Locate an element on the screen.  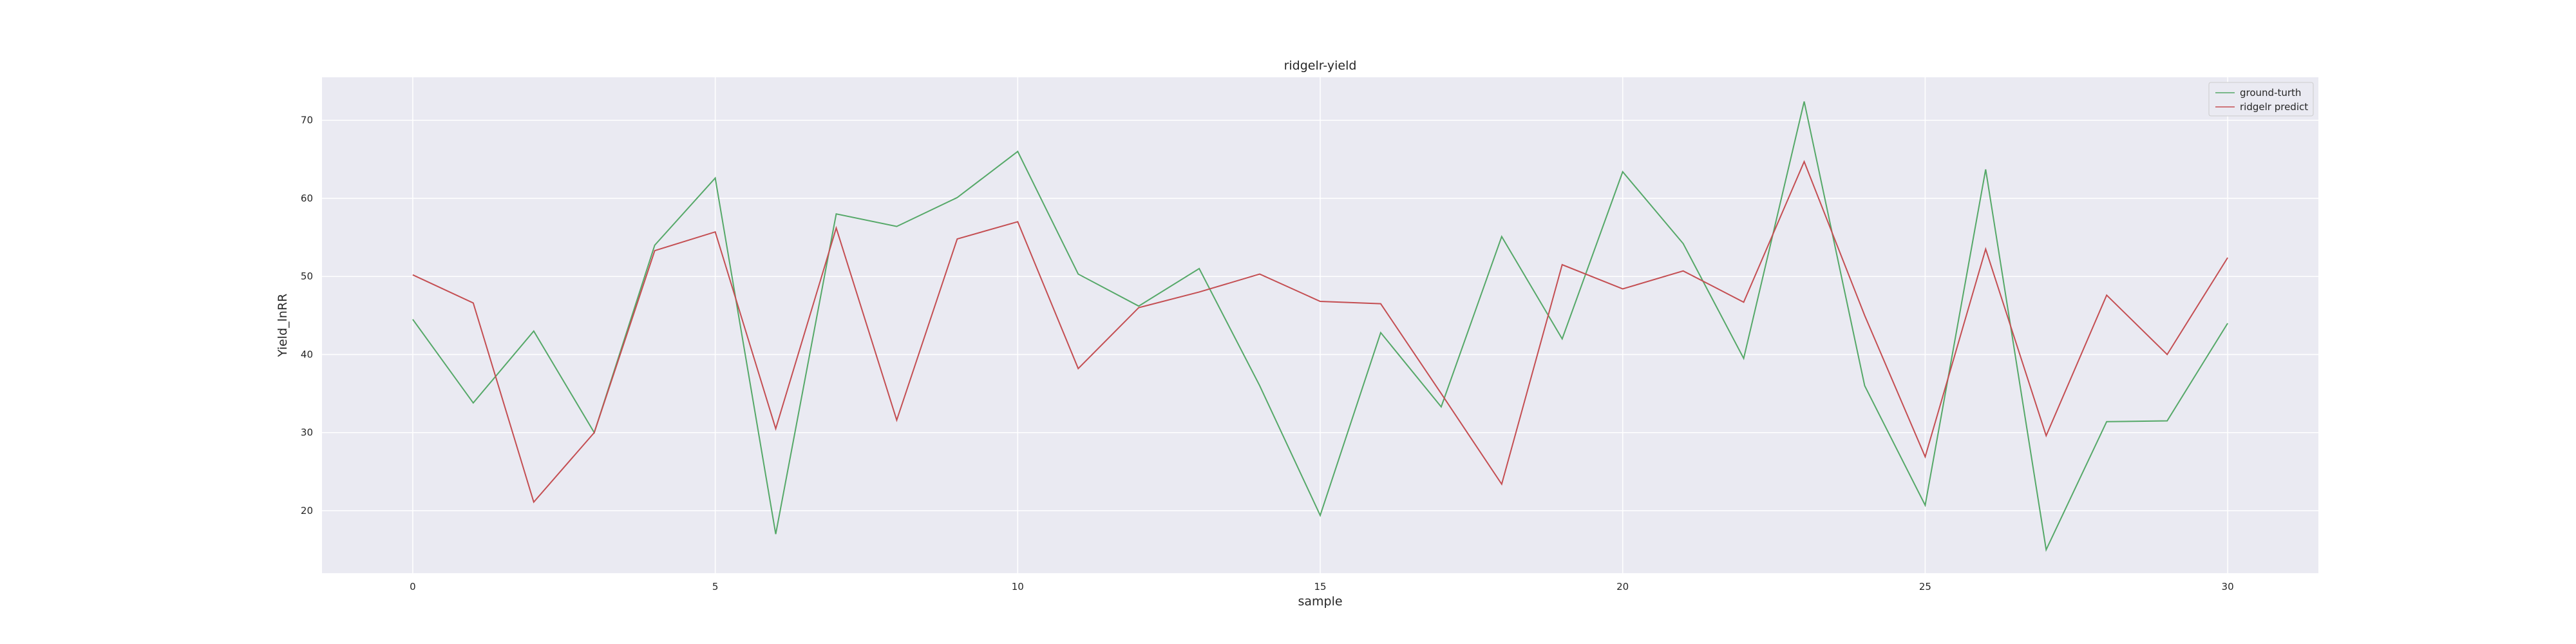
y-tick-label: 70 is located at coordinates (307, 120).